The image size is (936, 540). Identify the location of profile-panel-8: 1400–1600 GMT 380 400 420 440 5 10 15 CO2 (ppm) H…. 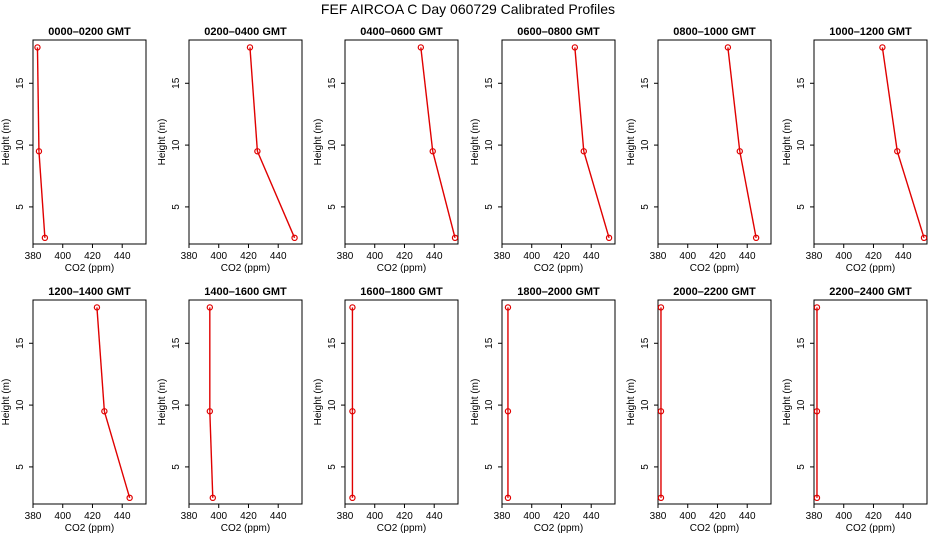
(230, 410).